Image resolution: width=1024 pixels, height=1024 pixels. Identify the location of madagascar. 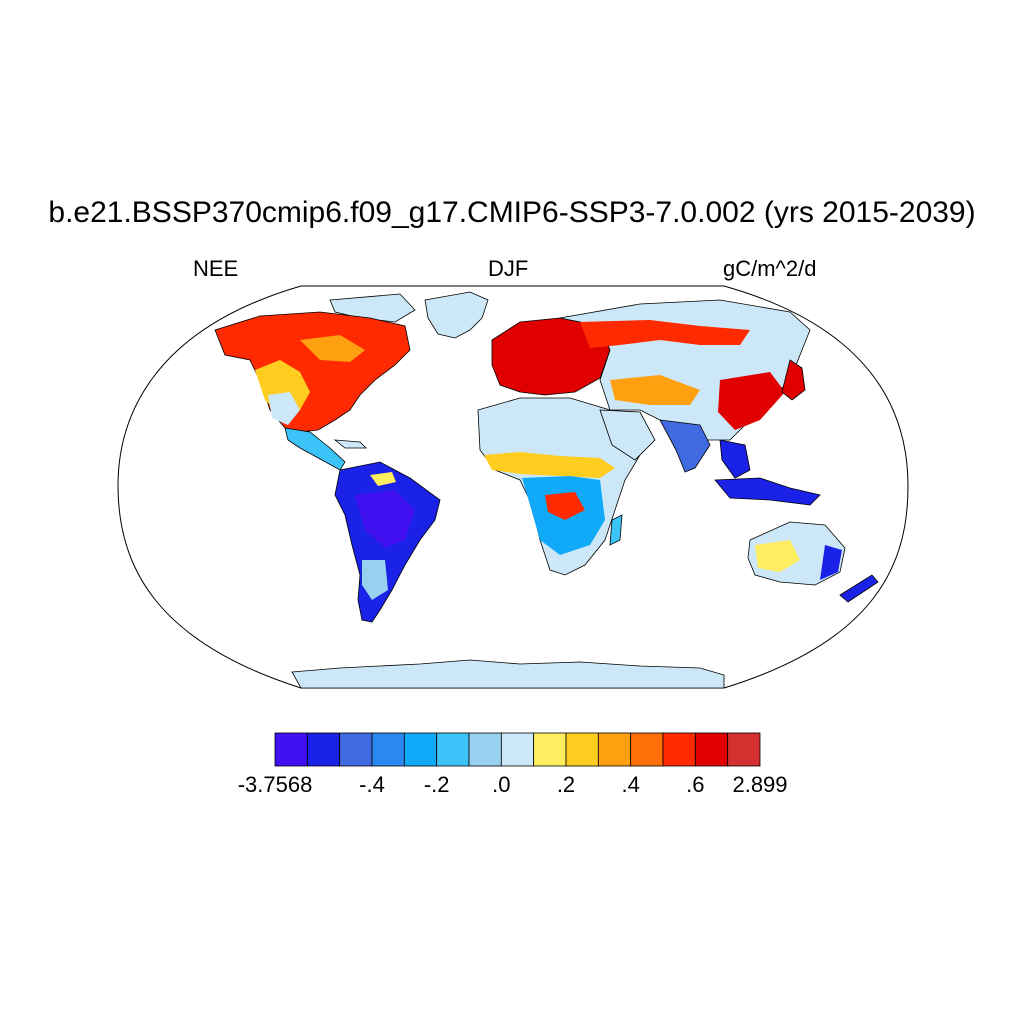
(616, 530).